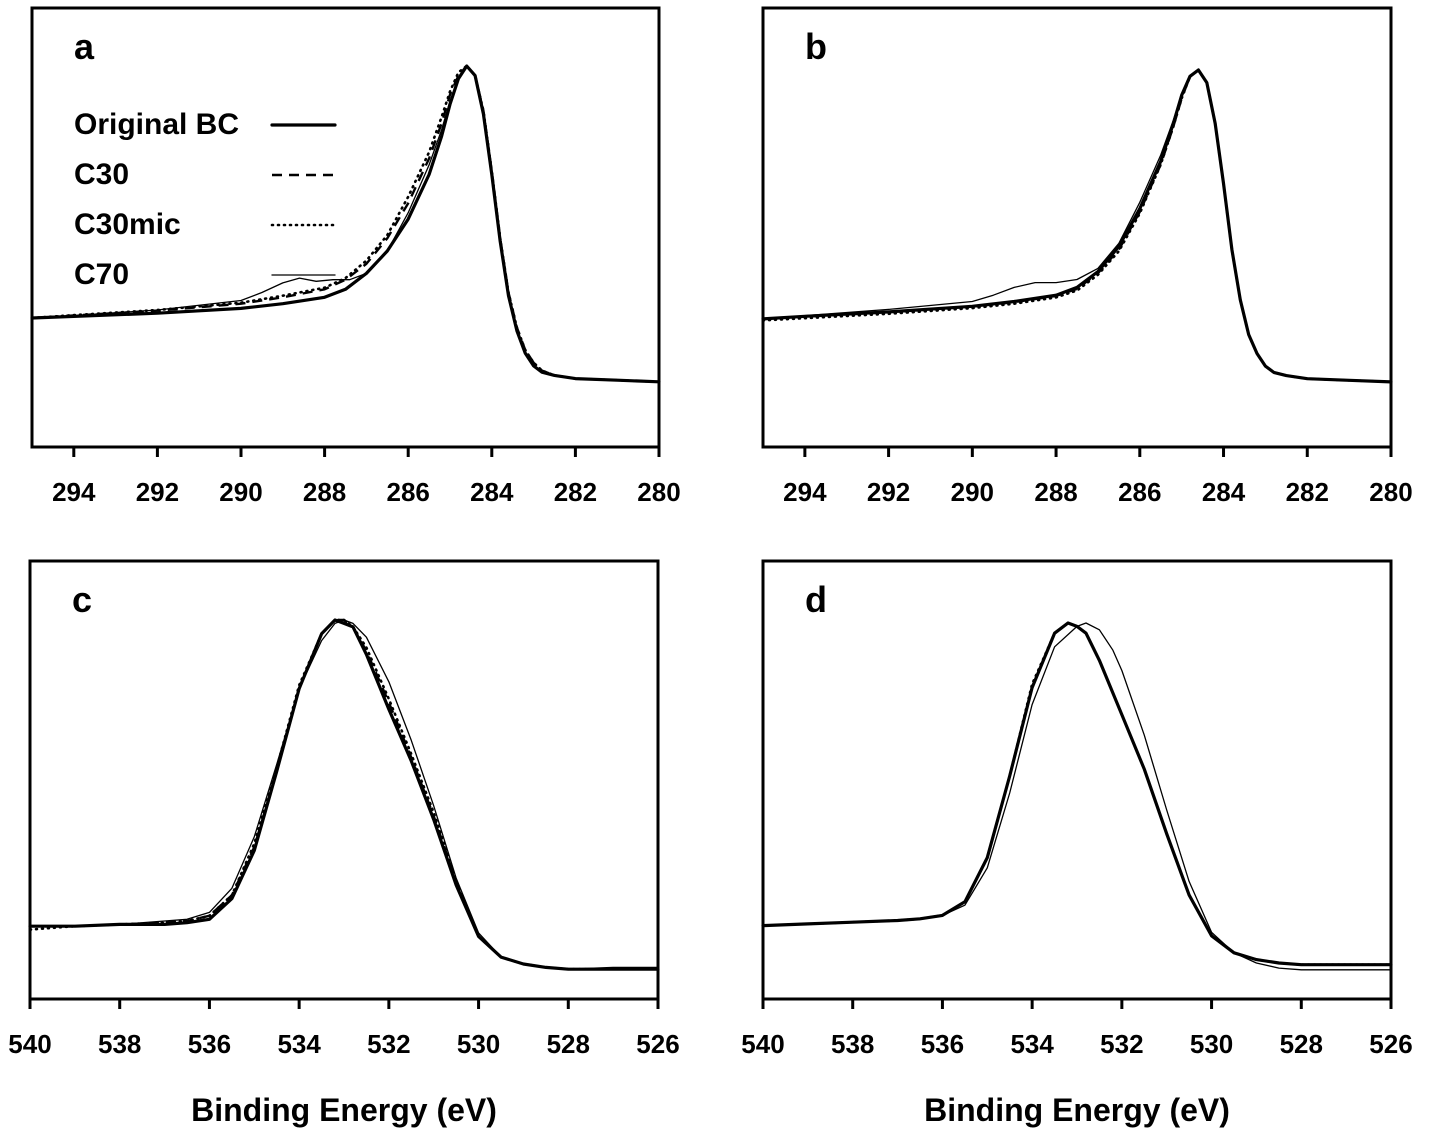 The width and height of the screenshot is (1432, 1140). Describe the element at coordinates (127, 224) in the screenshot. I see `legend-label: C30mic` at that location.